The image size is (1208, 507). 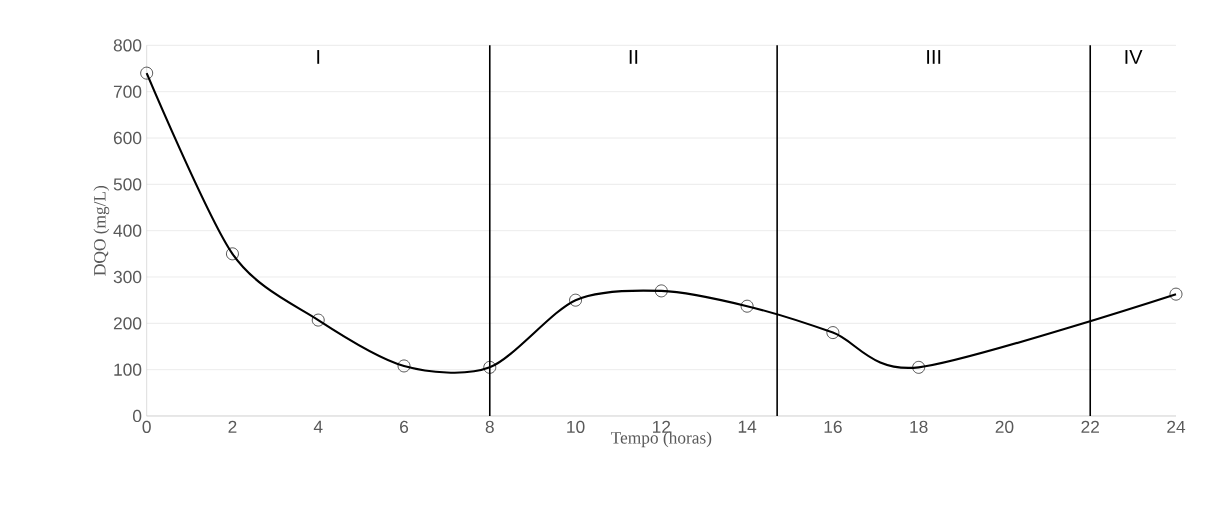 I want to click on y-tick-label: 200, so click(x=127, y=323).